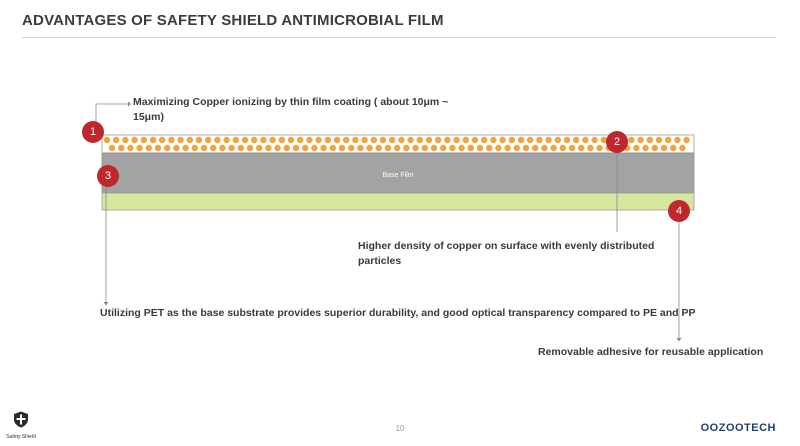 This screenshot has height=446, width=800. I want to click on callout-copper-density-line2: particles, so click(380, 261).